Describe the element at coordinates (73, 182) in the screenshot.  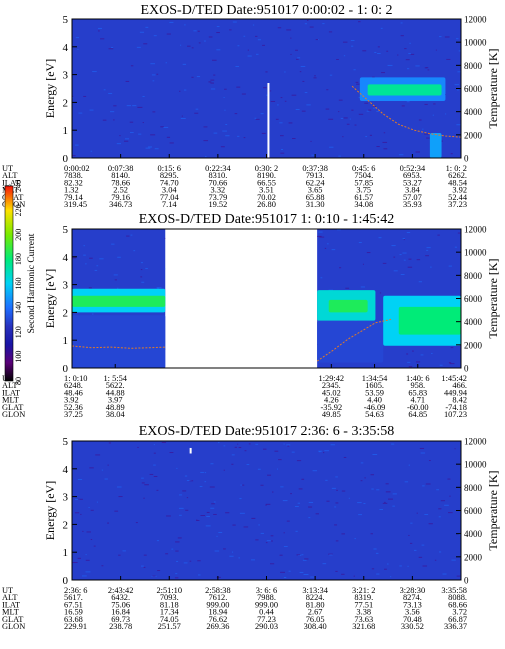
I see `row-value: 82.32` at that location.